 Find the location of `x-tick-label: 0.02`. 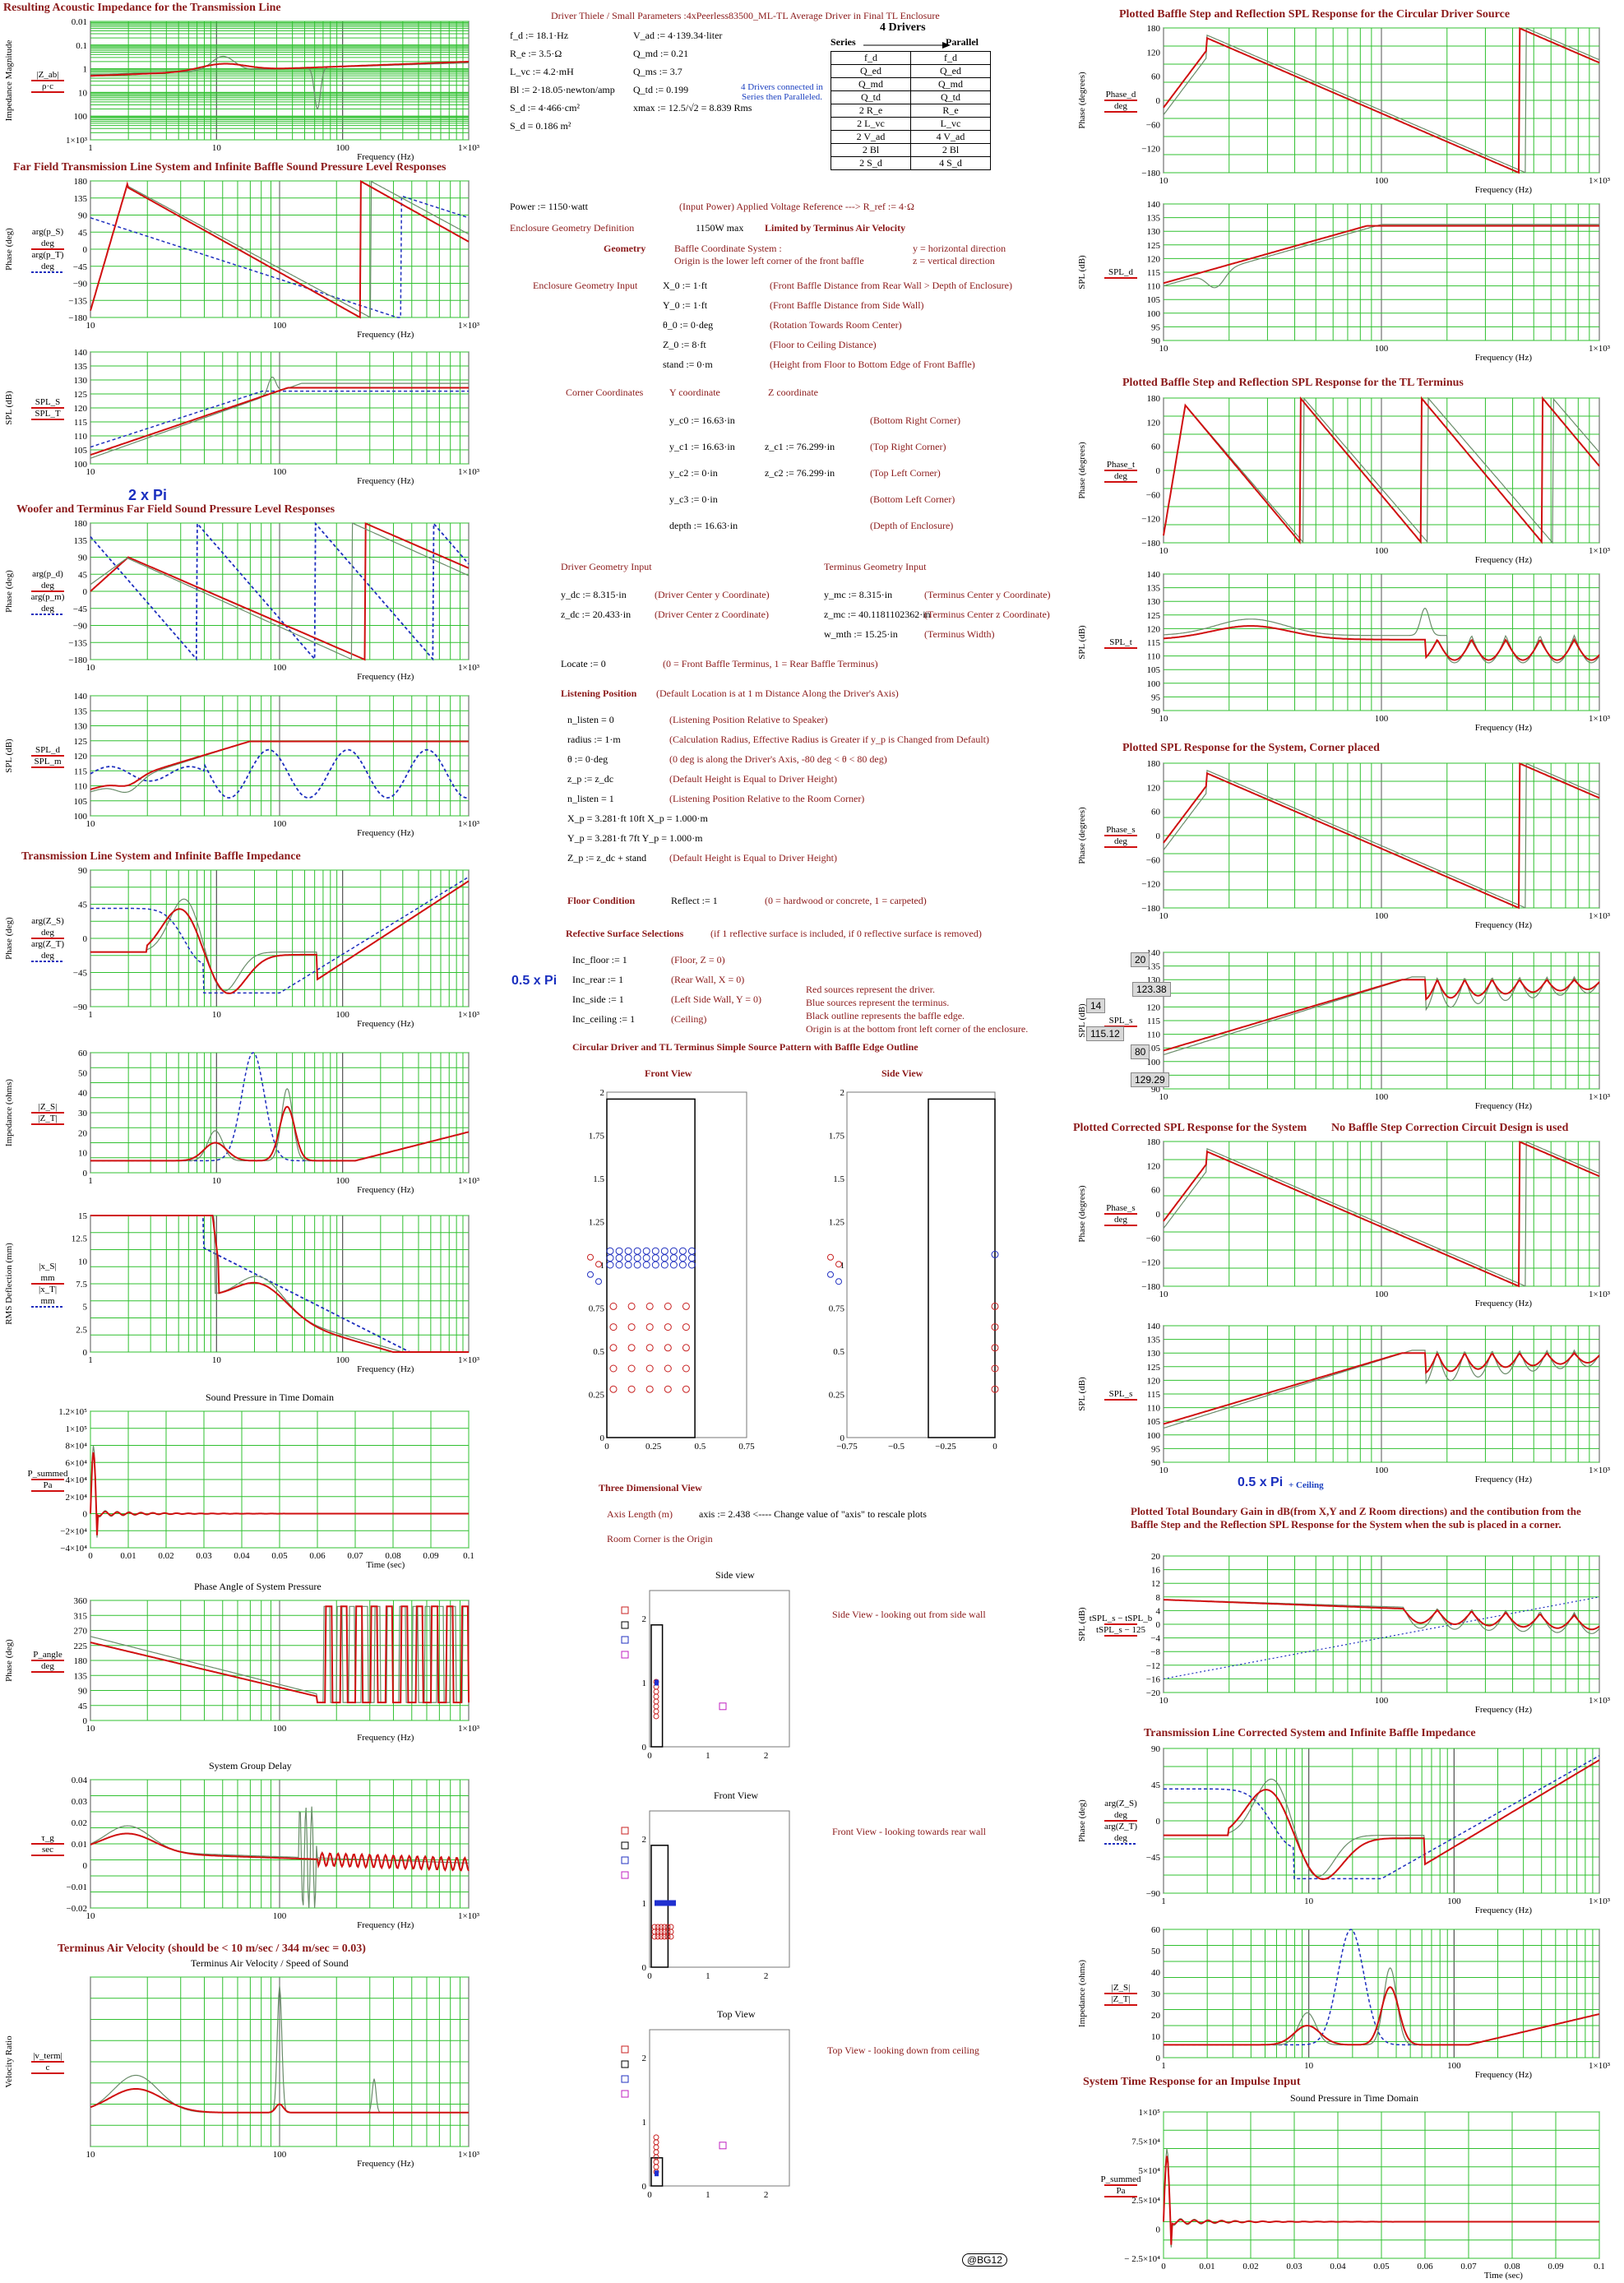

x-tick-label: 0.02 is located at coordinates (1250, 2266).